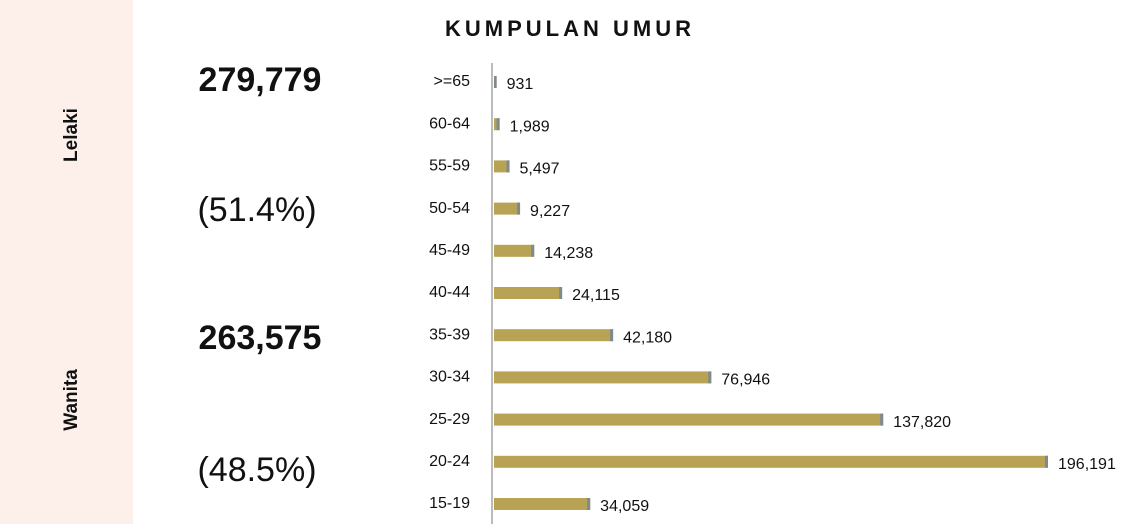  Describe the element at coordinates (449, 208) in the screenshot. I see `category-label: 50-54` at that location.